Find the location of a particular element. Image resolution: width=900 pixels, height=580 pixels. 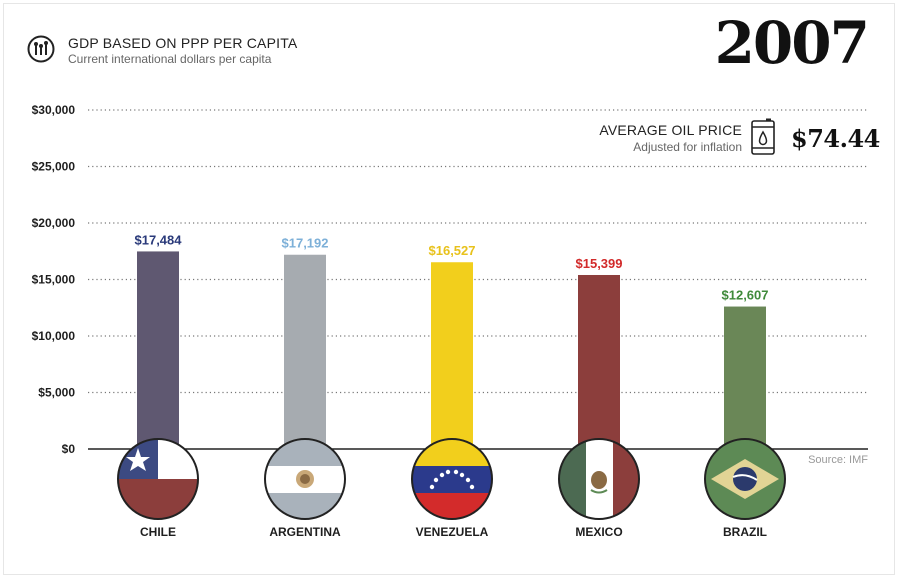

flag-brazil-icon is located at coordinates (745, 479).